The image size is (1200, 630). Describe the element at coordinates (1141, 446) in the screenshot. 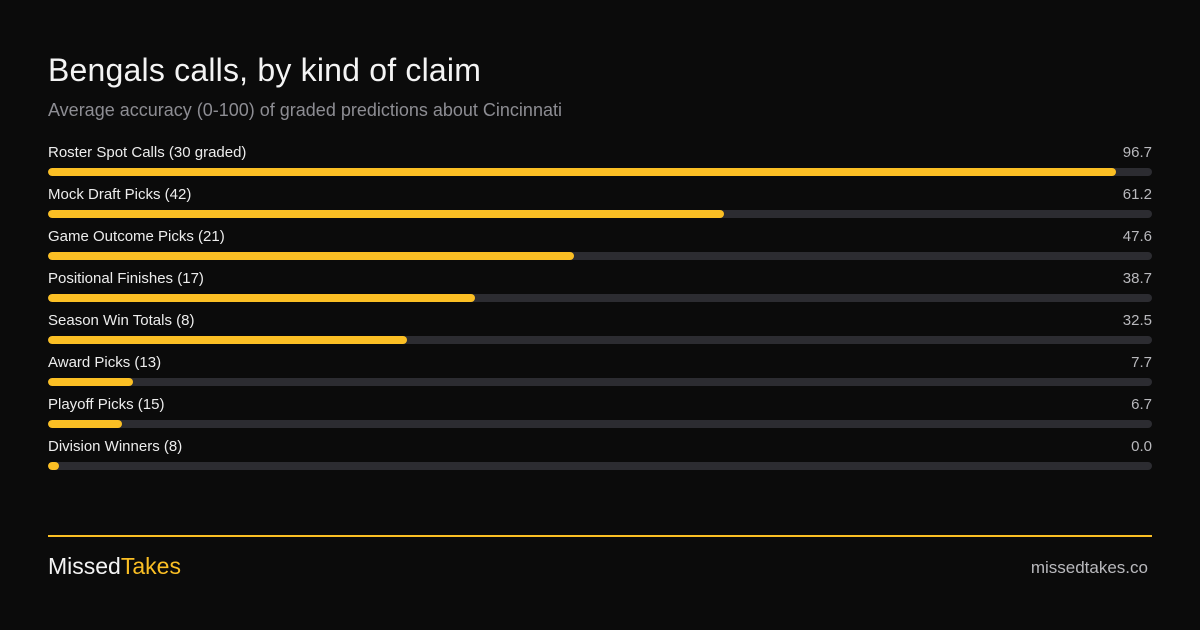

I see `bar-value-label: 0.0` at that location.